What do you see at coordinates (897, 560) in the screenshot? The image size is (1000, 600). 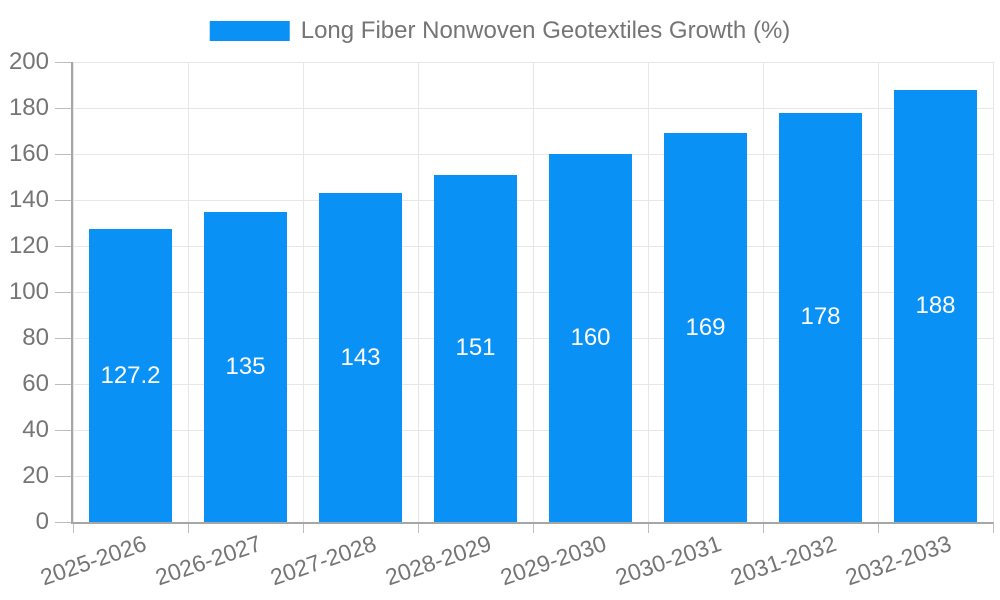 I see `x-axis-label: 2032-2033` at bounding box center [897, 560].